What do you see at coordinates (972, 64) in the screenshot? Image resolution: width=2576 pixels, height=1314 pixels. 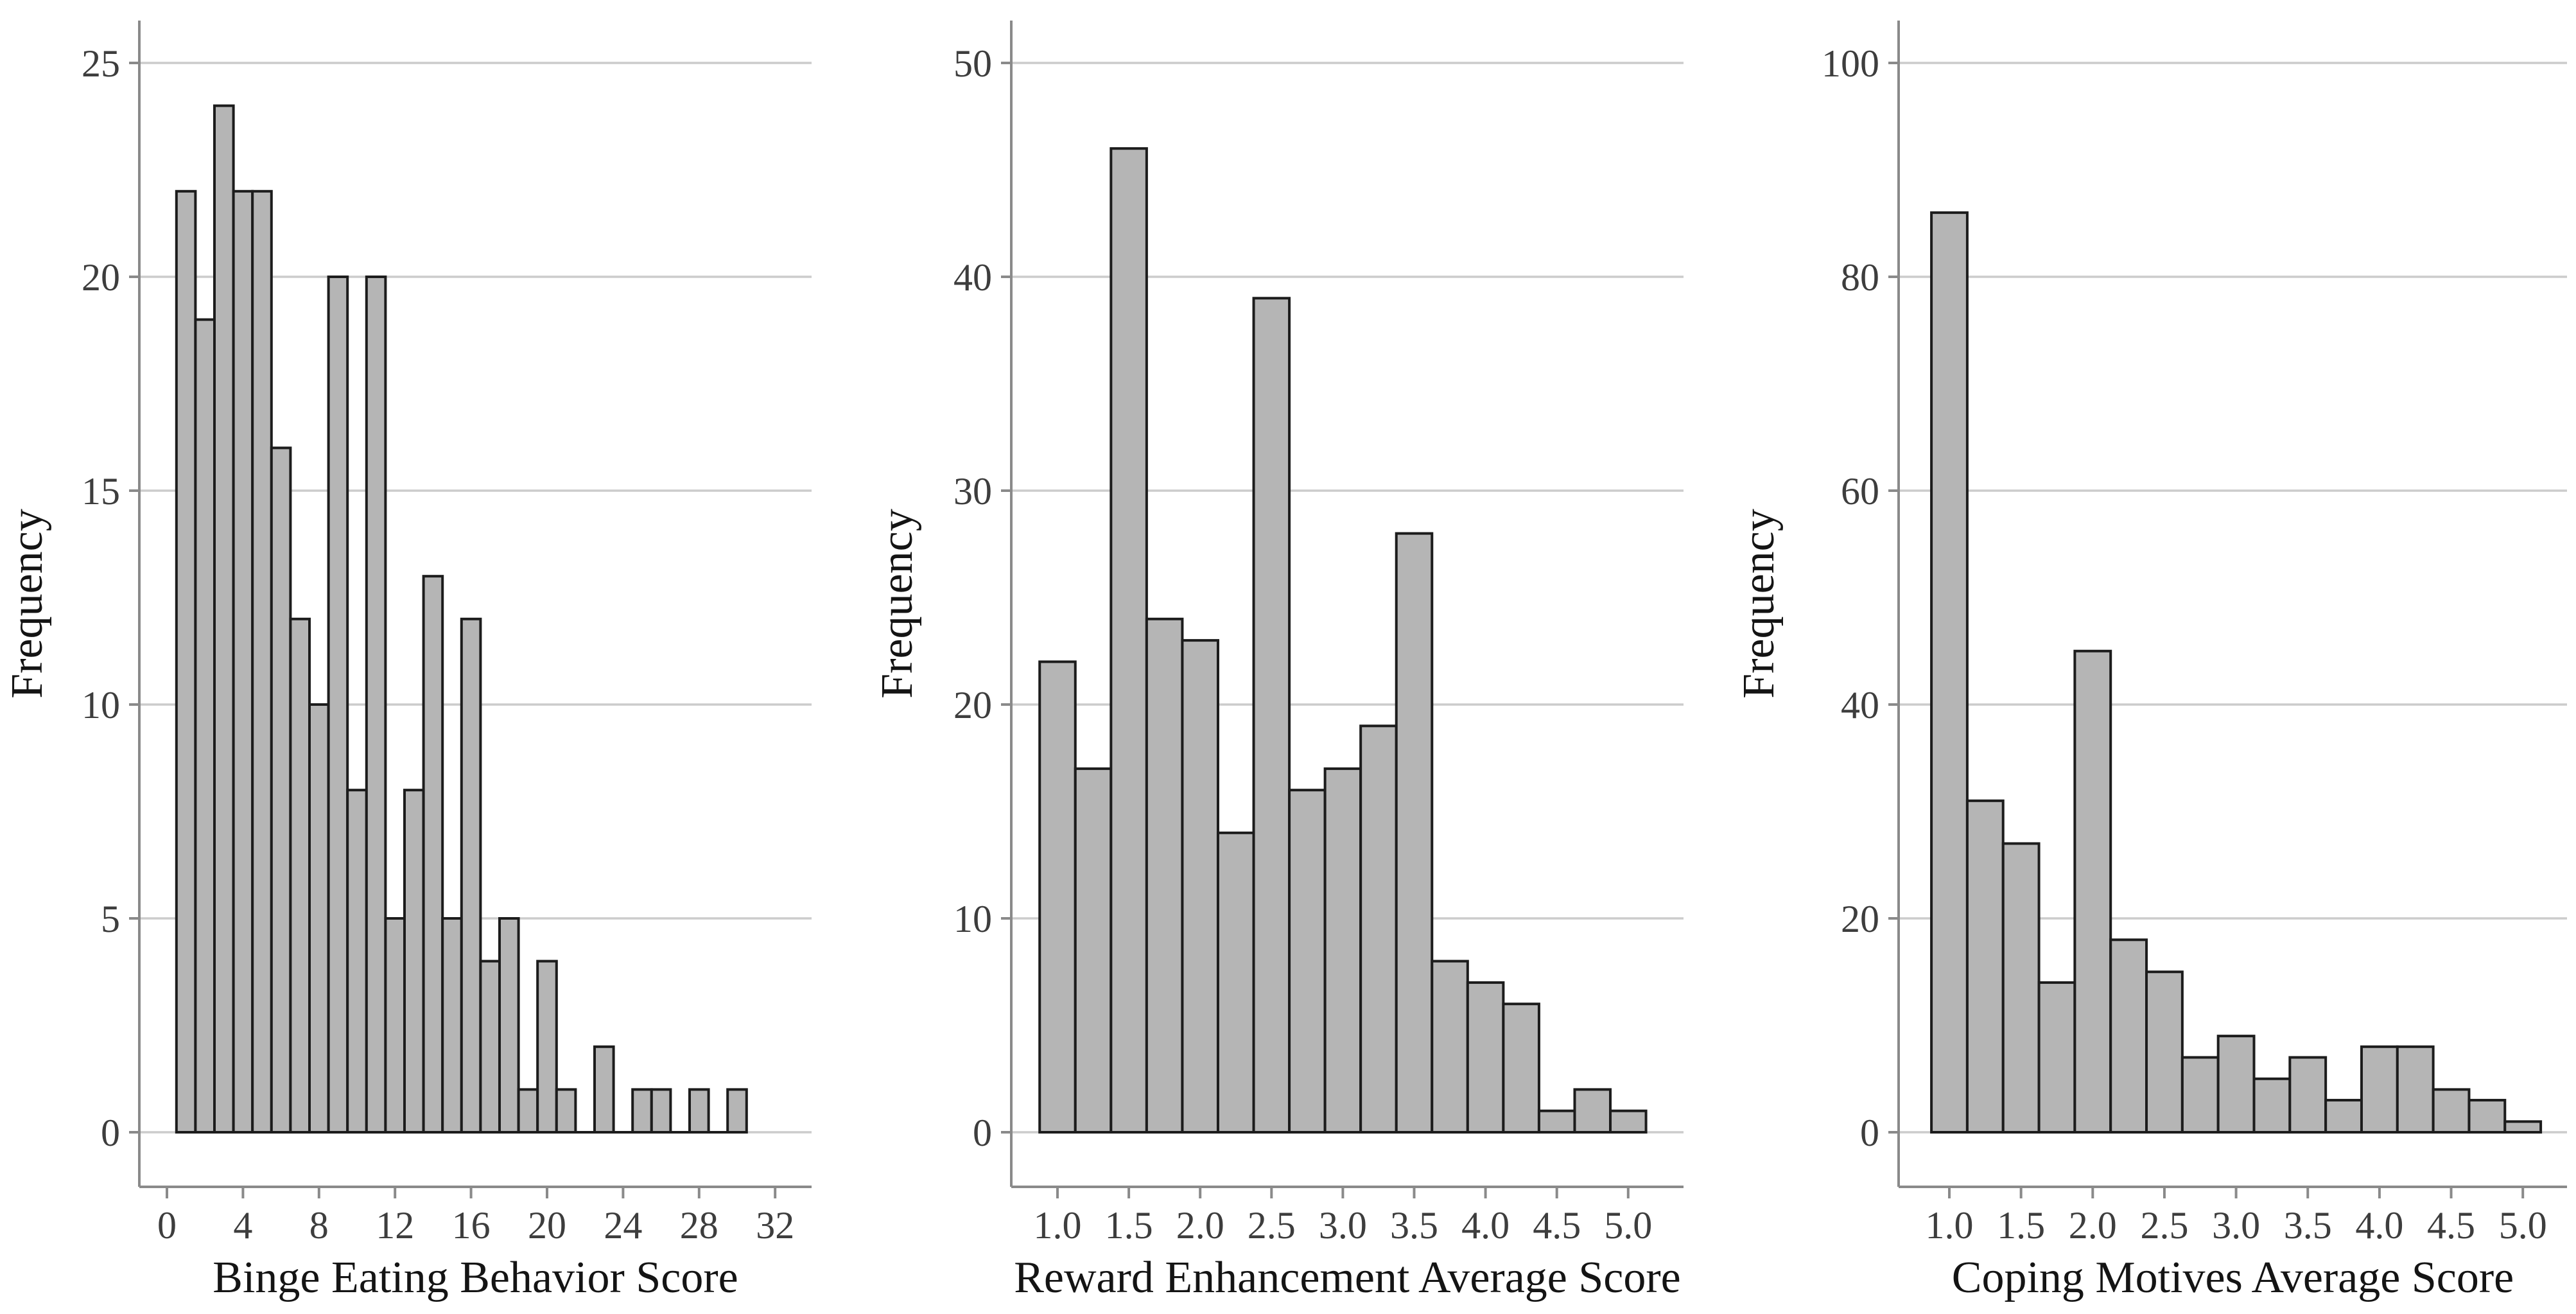 I see `y-tick-label: 50` at bounding box center [972, 64].